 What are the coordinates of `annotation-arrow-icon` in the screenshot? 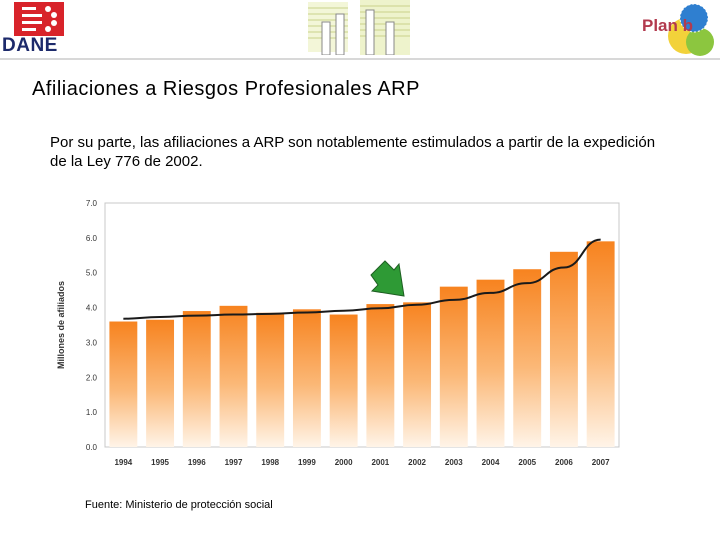 It's located at (387, 278).